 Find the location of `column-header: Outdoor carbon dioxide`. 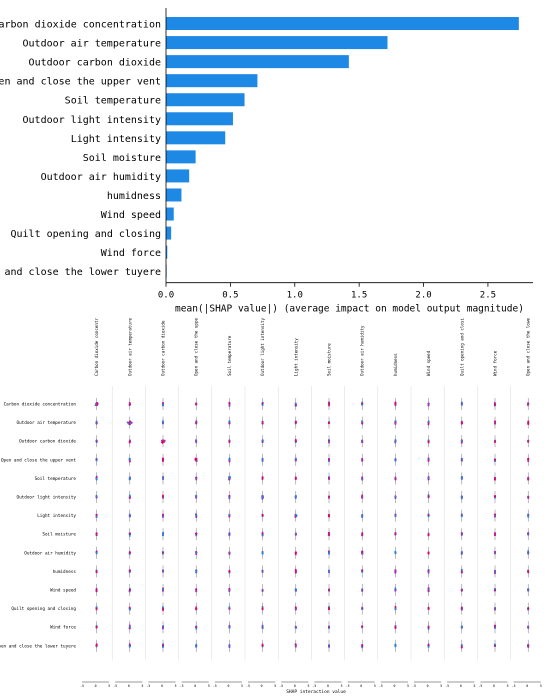

column-header: Outdoor carbon dioxide is located at coordinates (163, 348).